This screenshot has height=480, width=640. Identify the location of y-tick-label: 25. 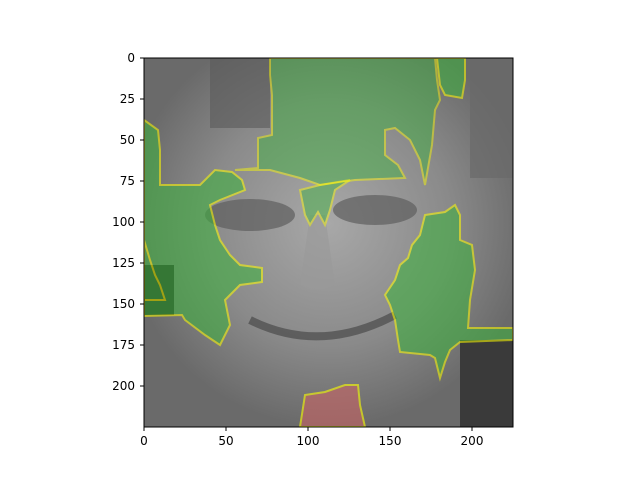
(127, 99).